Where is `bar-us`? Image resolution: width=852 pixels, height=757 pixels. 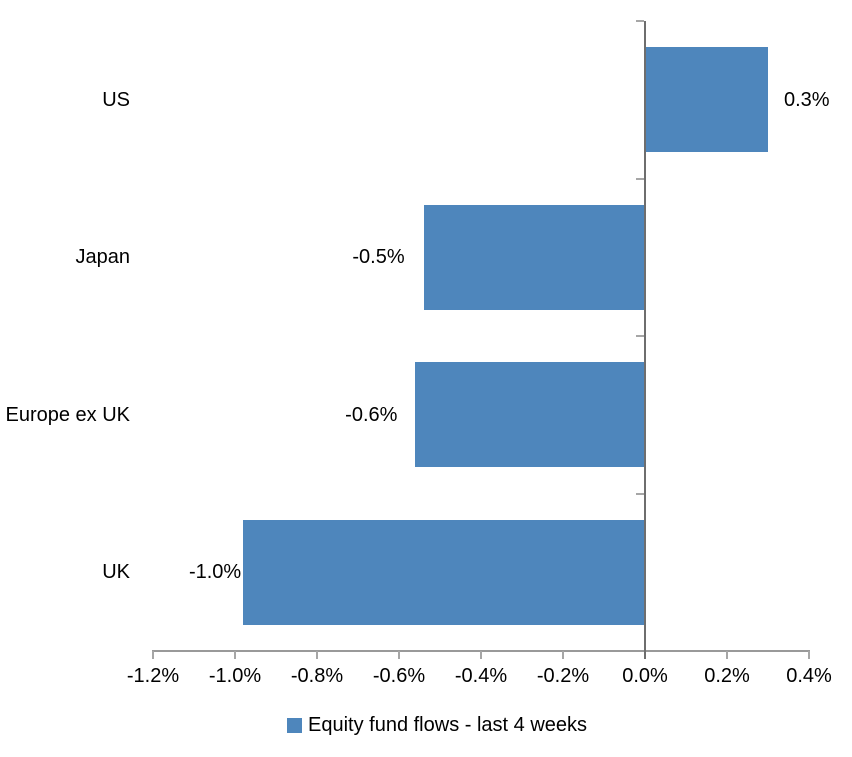 bar-us is located at coordinates (706, 100).